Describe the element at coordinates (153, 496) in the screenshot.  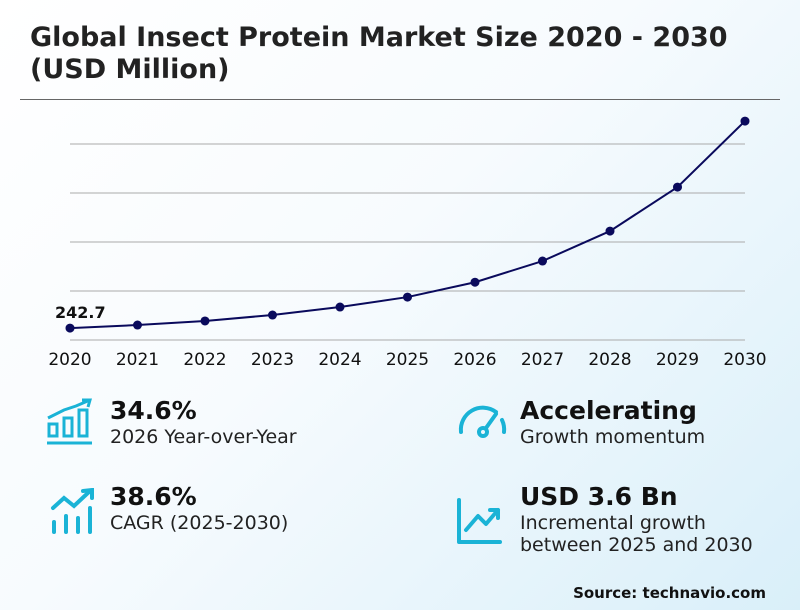
I see `stat-value: 38.6%` at that location.